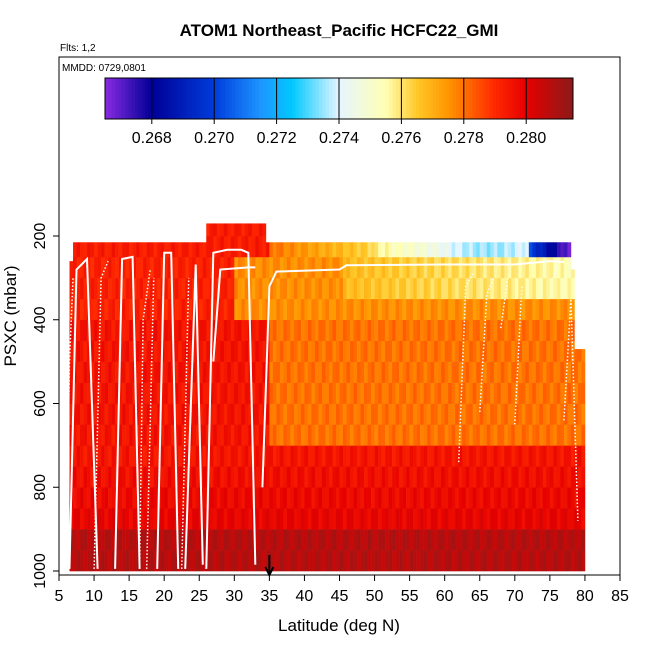 This screenshot has height=650, width=650. What do you see at coordinates (305, 596) in the screenshot?
I see `x-tick-label: 40` at bounding box center [305, 596].